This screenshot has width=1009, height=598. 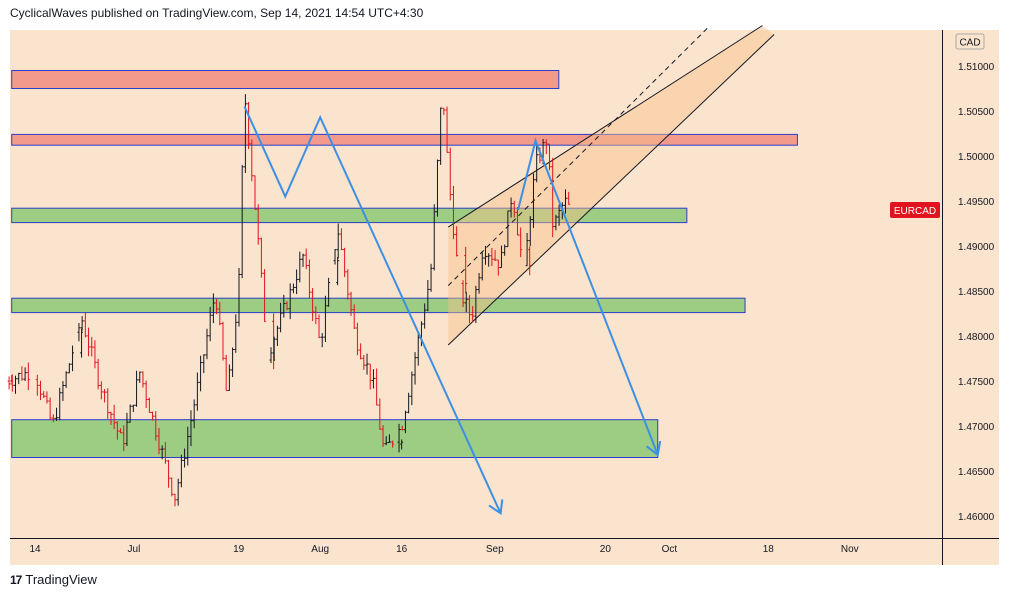 What do you see at coordinates (443, 549) in the screenshot?
I see `x-axis: 14 Jul 19 Aug 16 Sep 20 Oct 18 Nov` at bounding box center [443, 549].